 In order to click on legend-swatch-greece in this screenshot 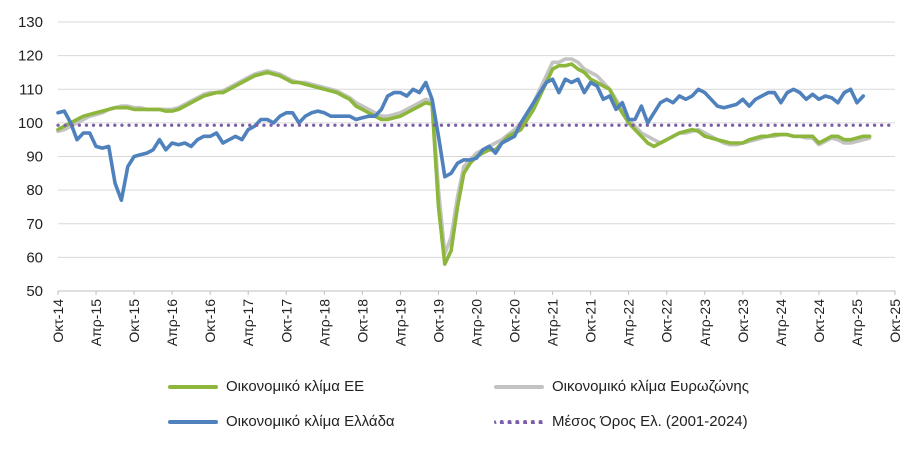, I will do `click(193, 421)`.